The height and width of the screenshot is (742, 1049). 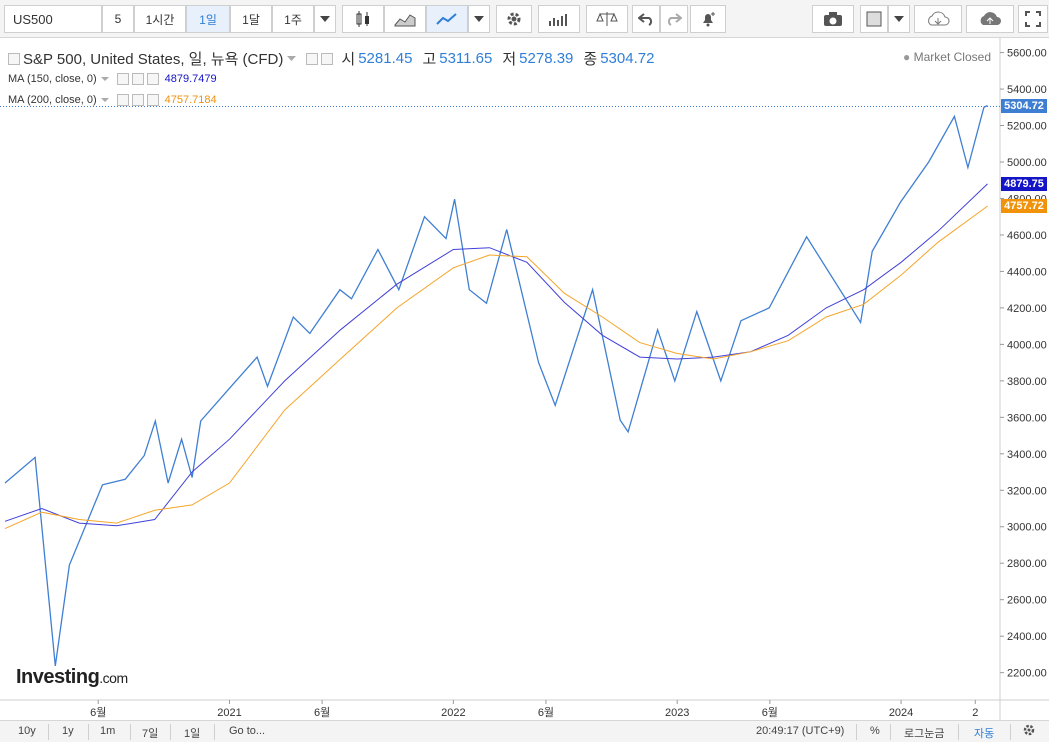 I want to click on line-chart-icon, so click(x=446, y=19).